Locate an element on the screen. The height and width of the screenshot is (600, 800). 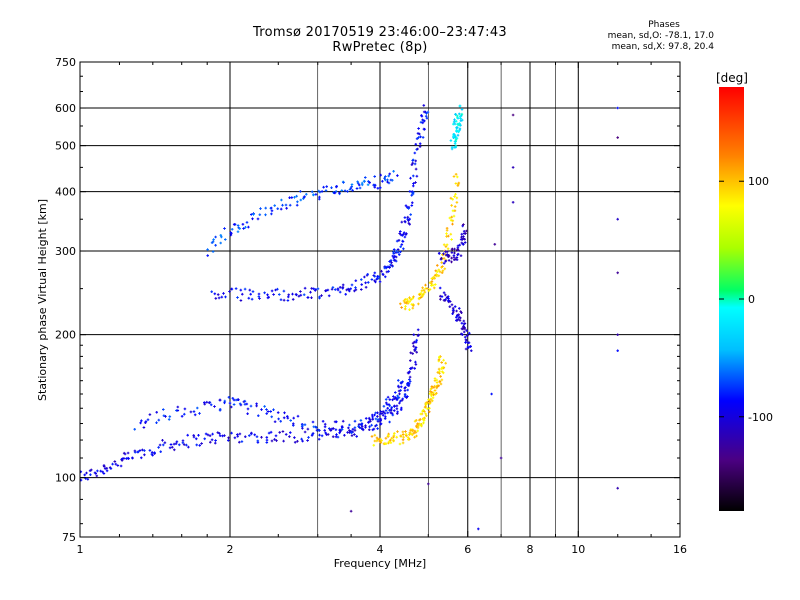
y-axis-label: Stationary phase Virtual Height [km] is located at coordinates (42, 300).